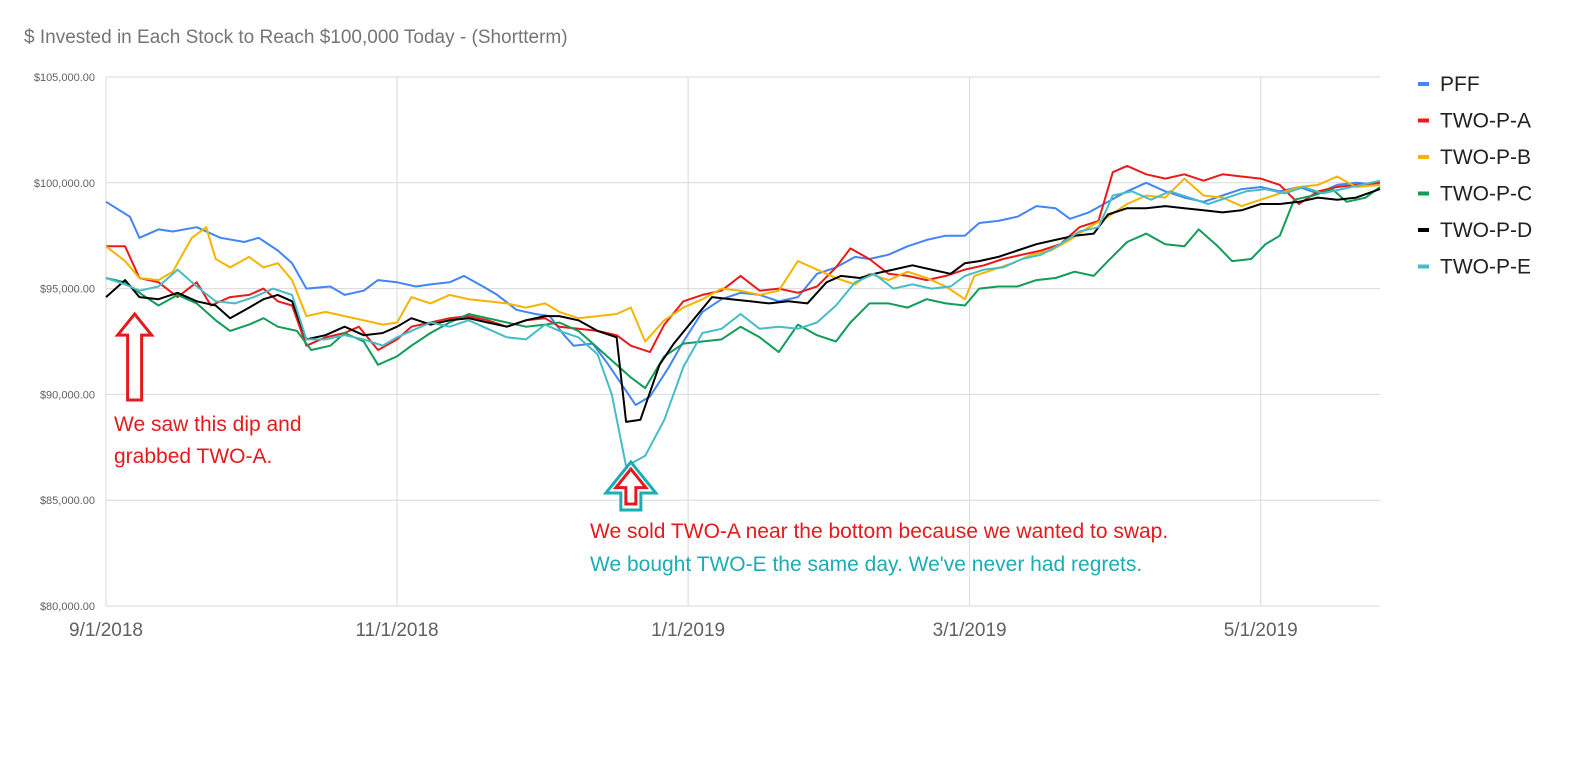 Image resolution: width=1592 pixels, height=769 pixels. What do you see at coordinates (1485, 121) in the screenshot?
I see `legend-label: TWO-P-A` at bounding box center [1485, 121].